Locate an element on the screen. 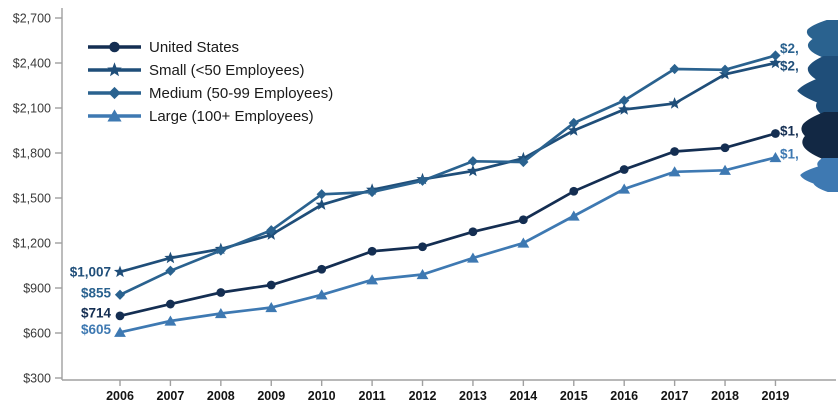 This screenshot has height=413, width=838. x-tick-label: 2015 is located at coordinates (574, 396).